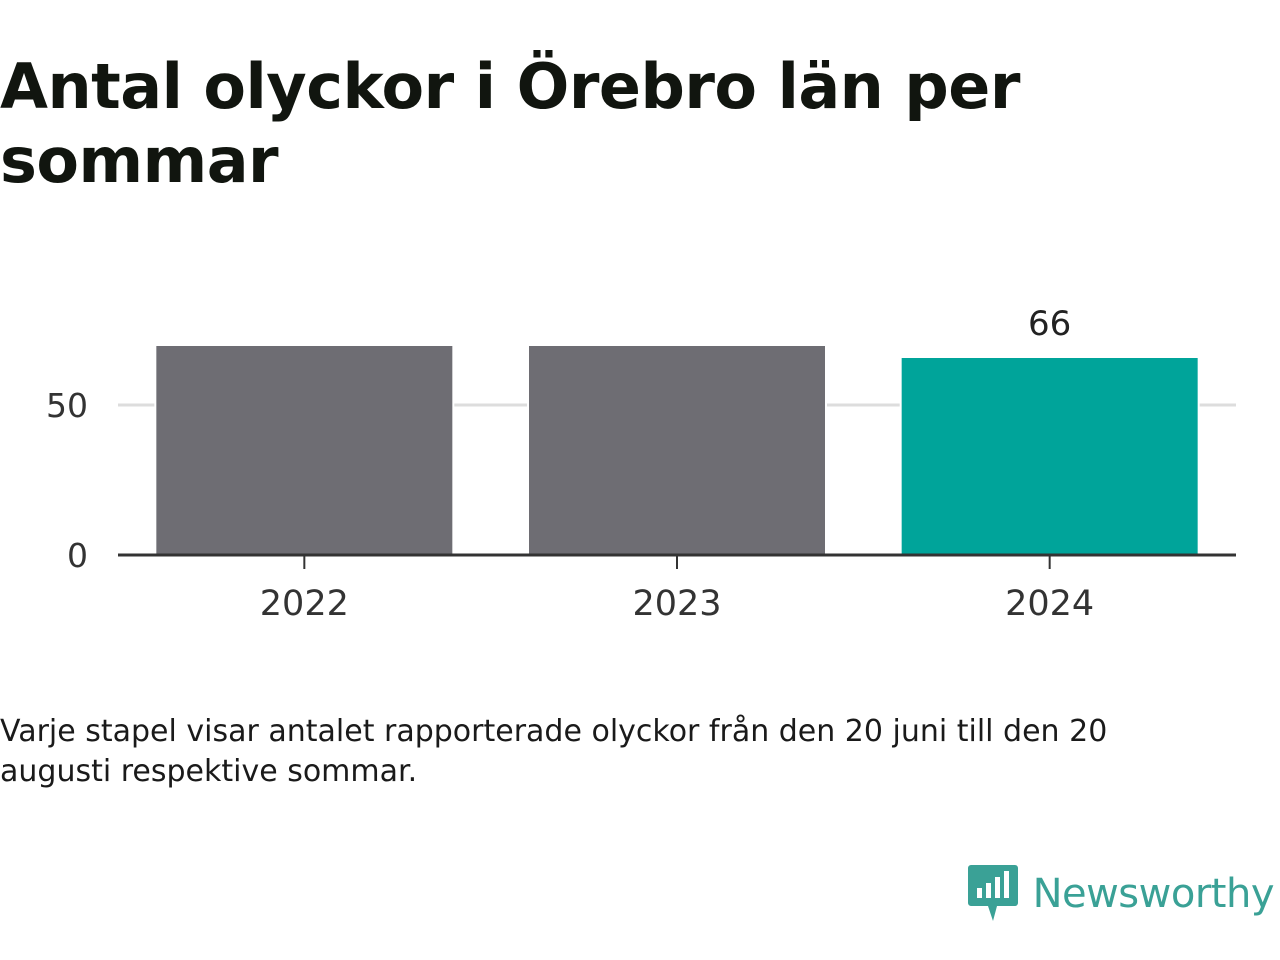  Describe the element at coordinates (677, 561) in the screenshot. I see `x-axis` at that location.